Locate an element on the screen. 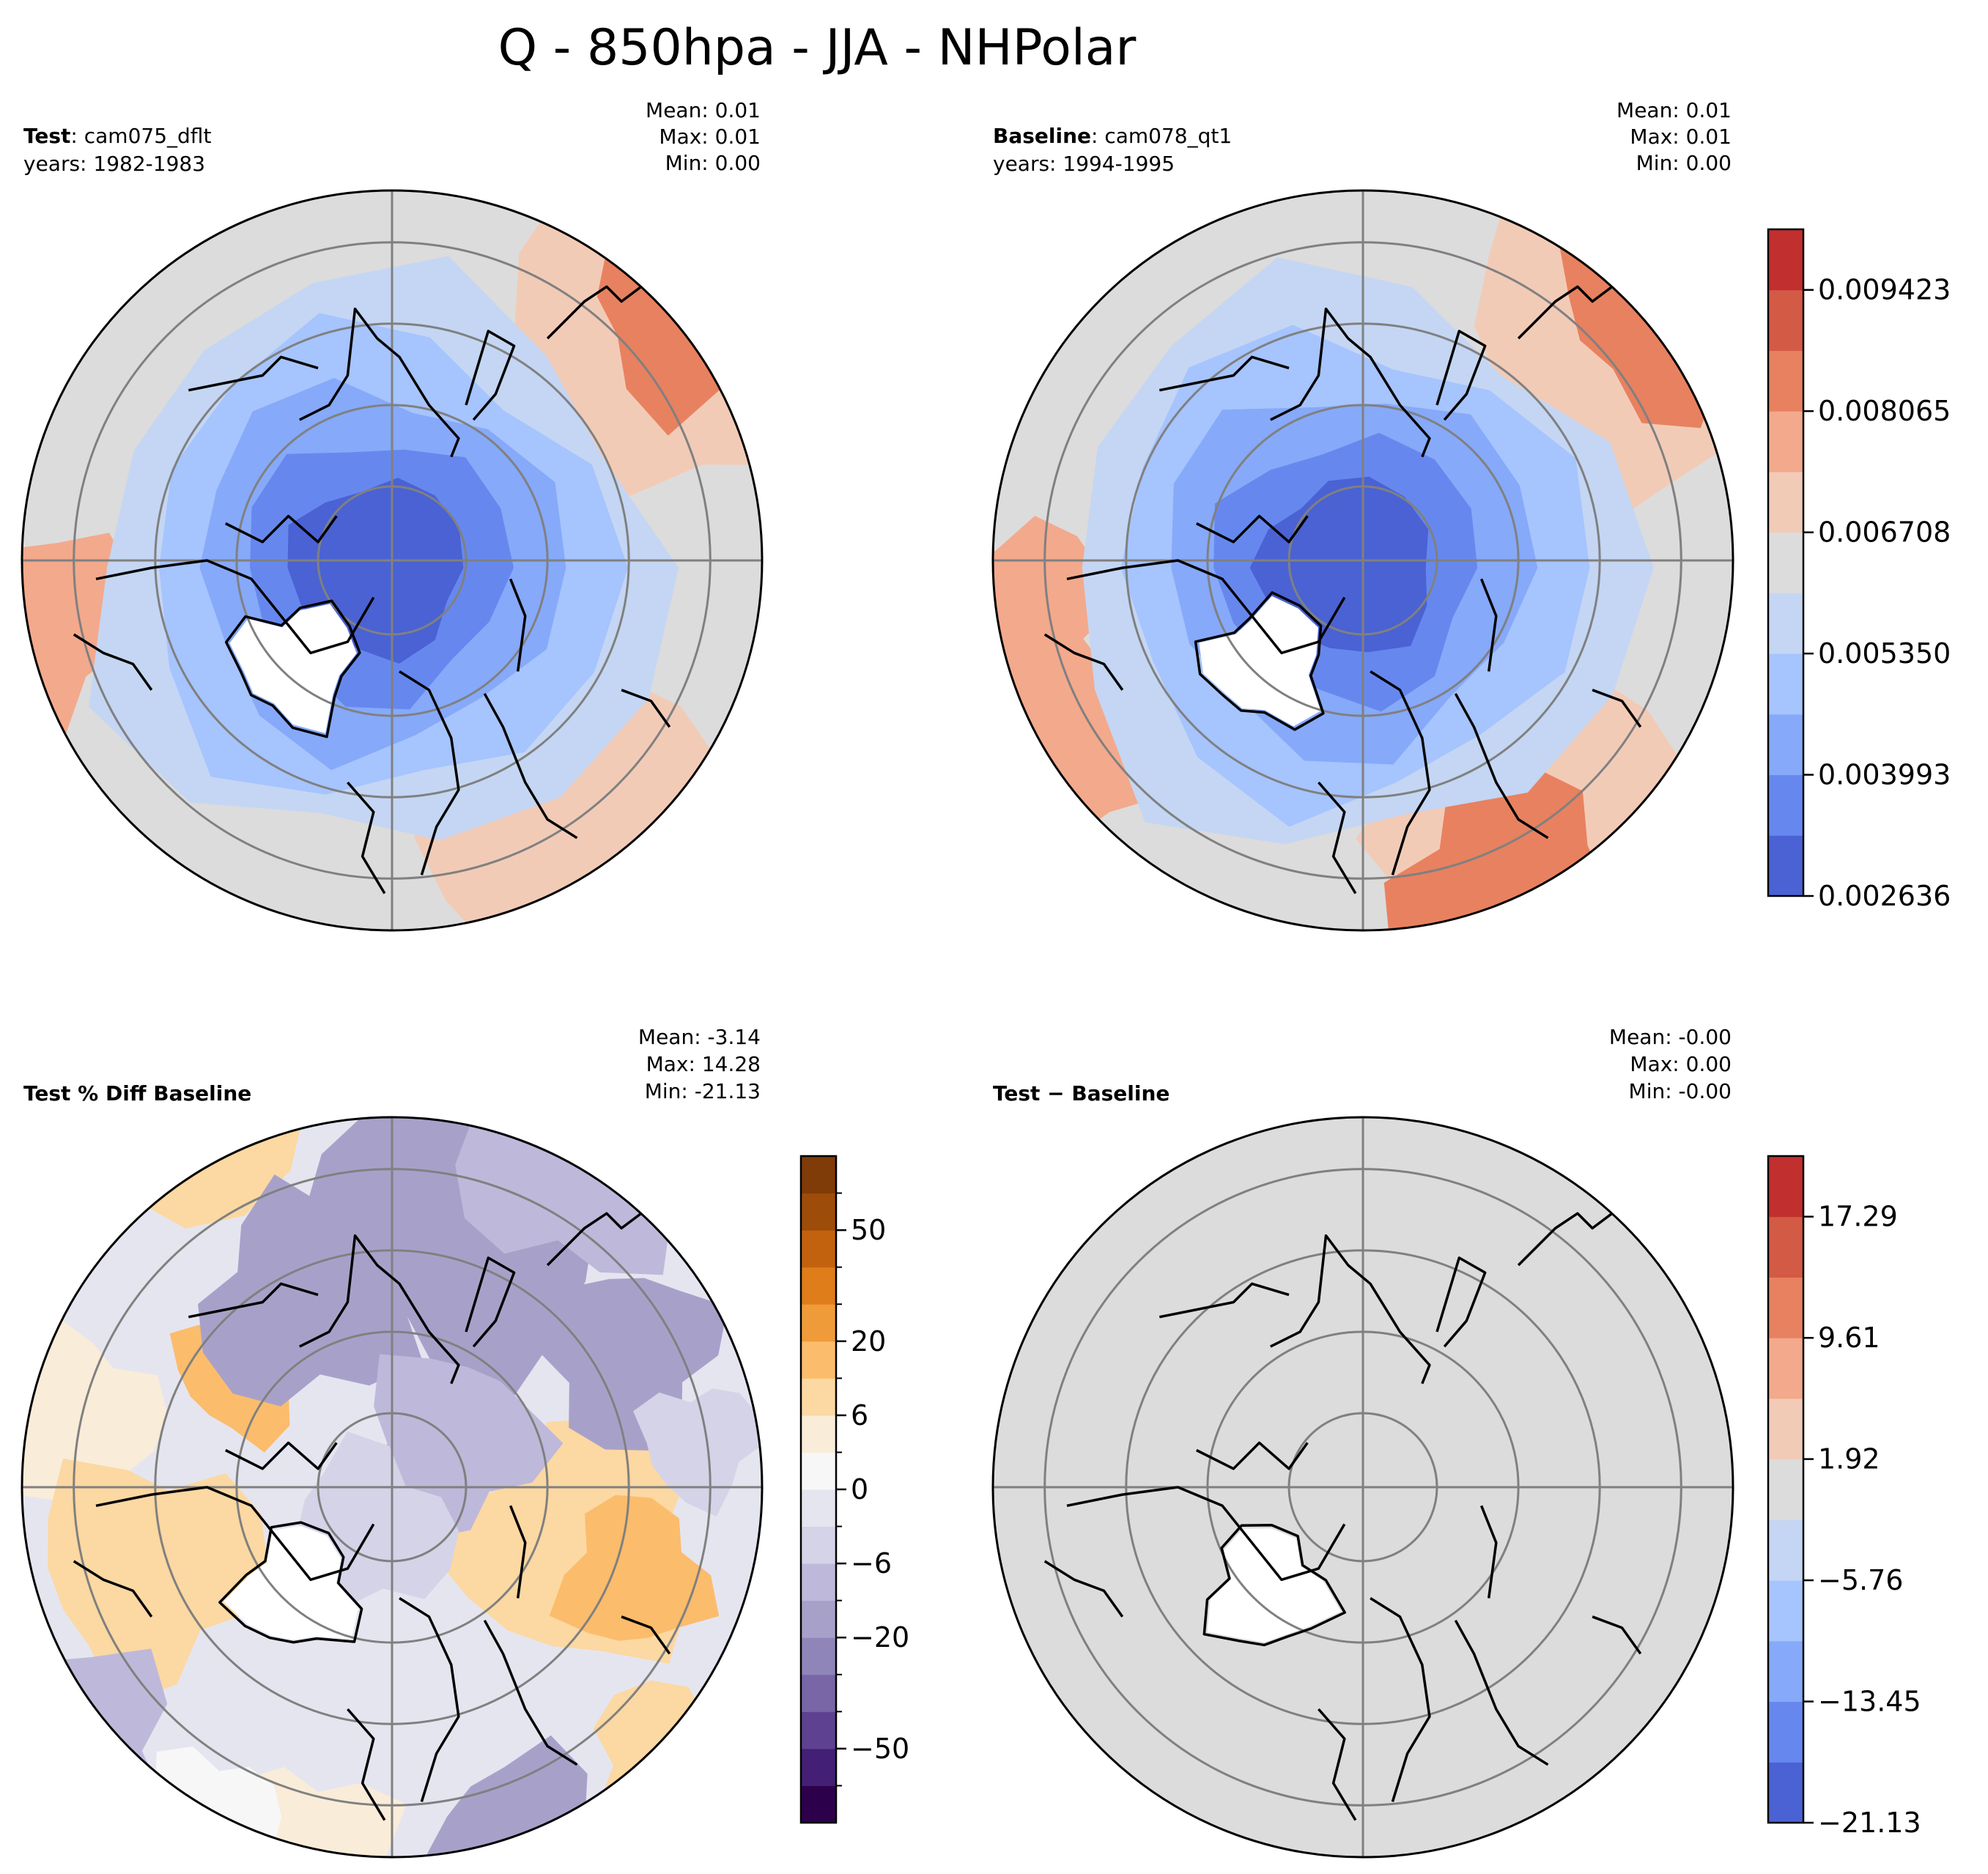 This screenshot has width=1988, height=1874. panel-test-mean: Mean: 0.01 is located at coordinates (703, 110).